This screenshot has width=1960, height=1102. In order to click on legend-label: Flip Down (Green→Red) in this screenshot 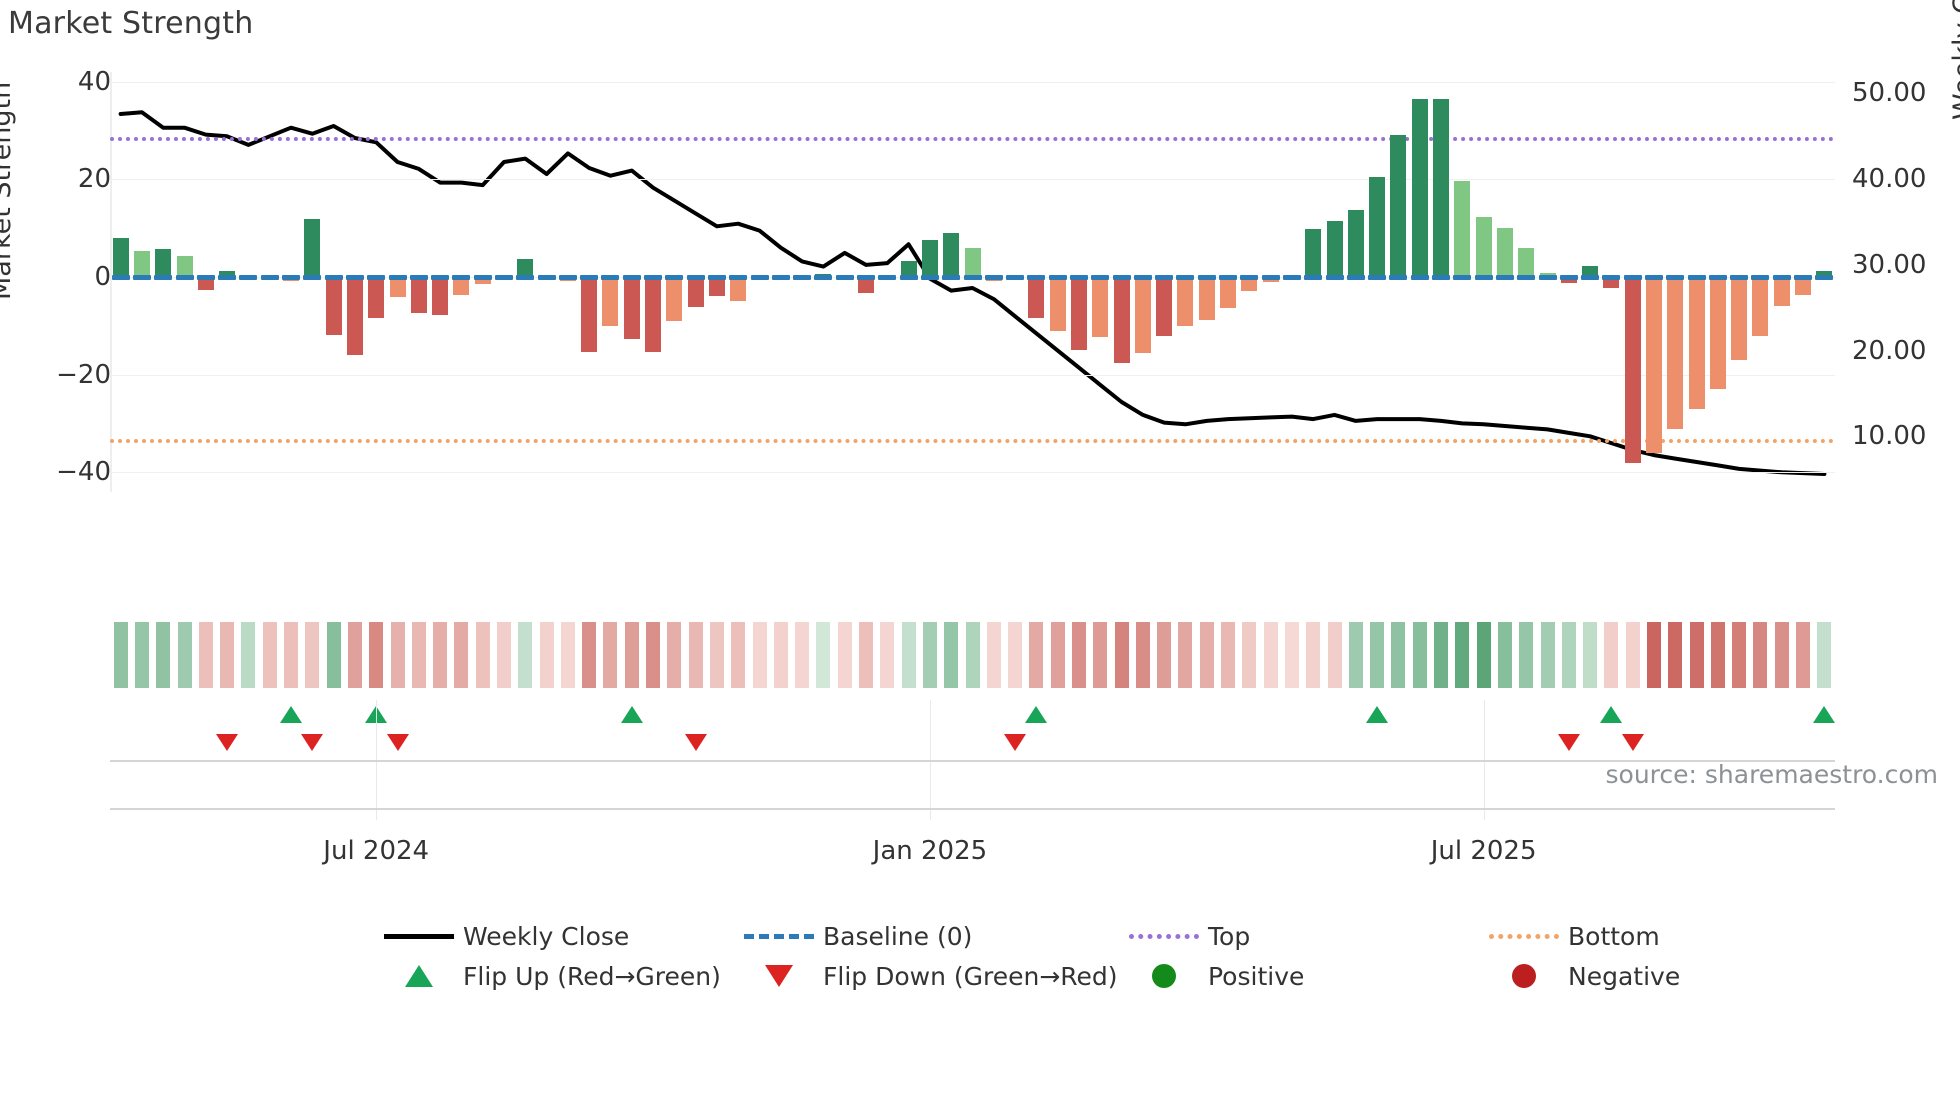, I will do `click(970, 976)`.